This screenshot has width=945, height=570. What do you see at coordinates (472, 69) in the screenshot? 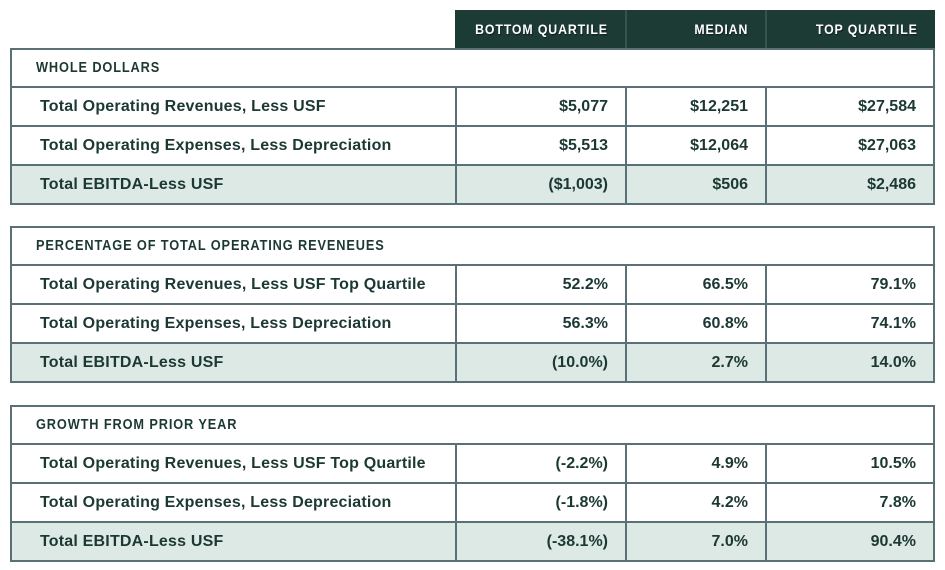
I see `section-title: WHOLE DOLLARS` at bounding box center [472, 69].